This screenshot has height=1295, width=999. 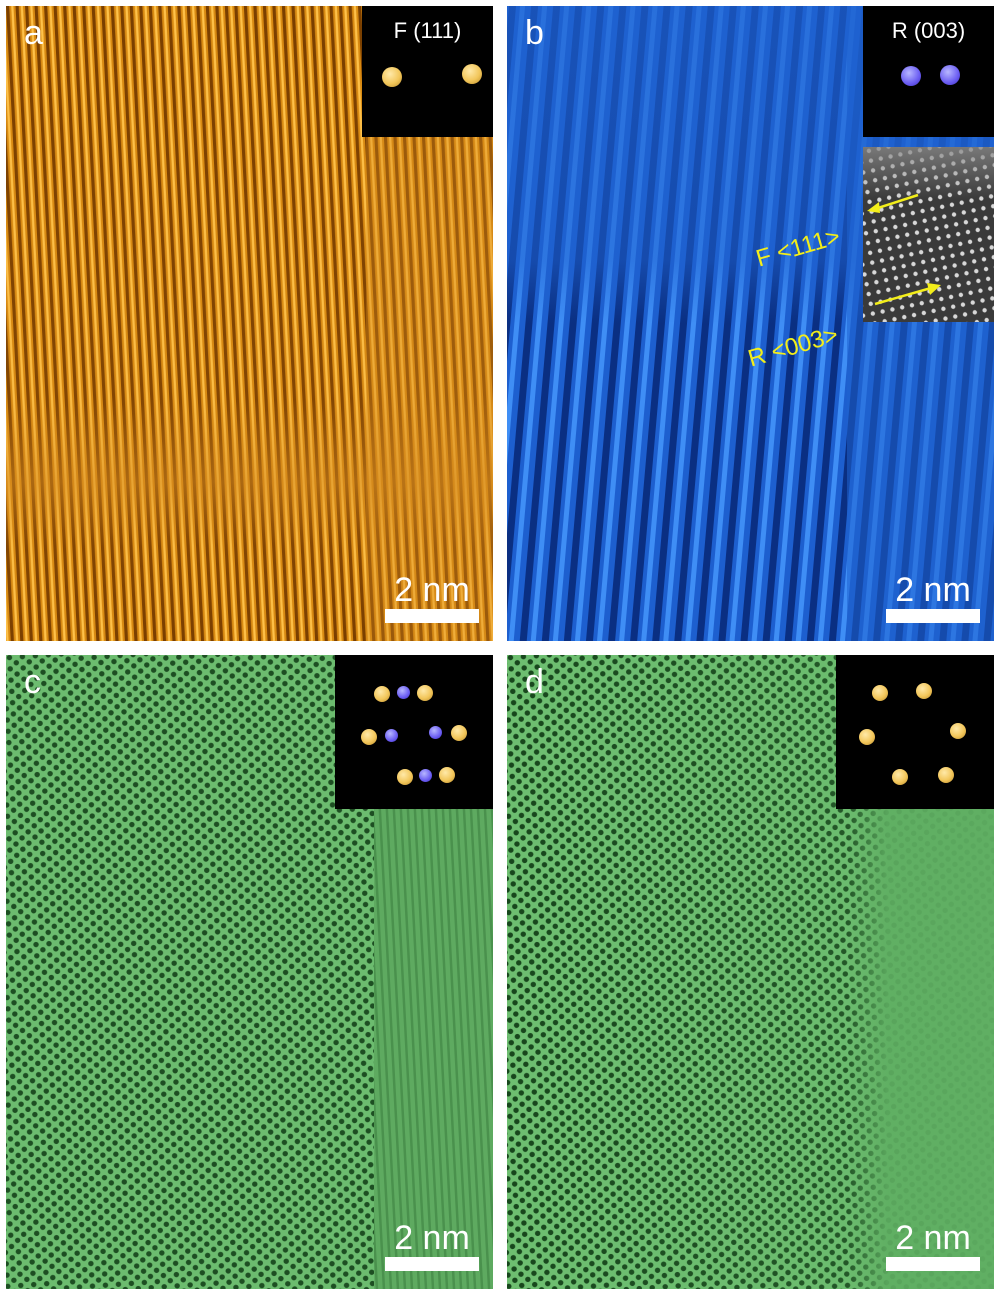 I want to click on panel-label-a: a, so click(x=33, y=33).